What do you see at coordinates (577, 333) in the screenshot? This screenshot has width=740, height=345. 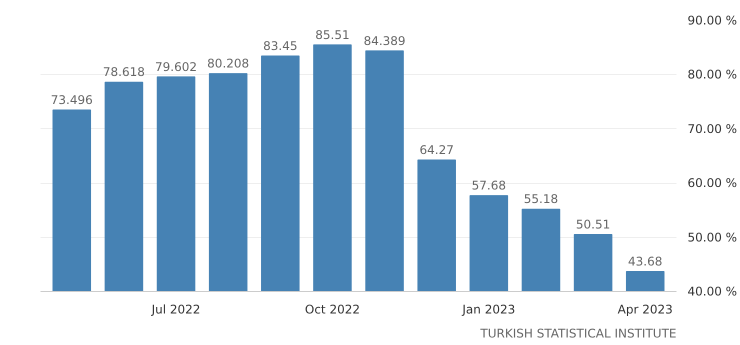 I see `text: TURKISH STATISTICAL INSTITUTE` at bounding box center [577, 333].